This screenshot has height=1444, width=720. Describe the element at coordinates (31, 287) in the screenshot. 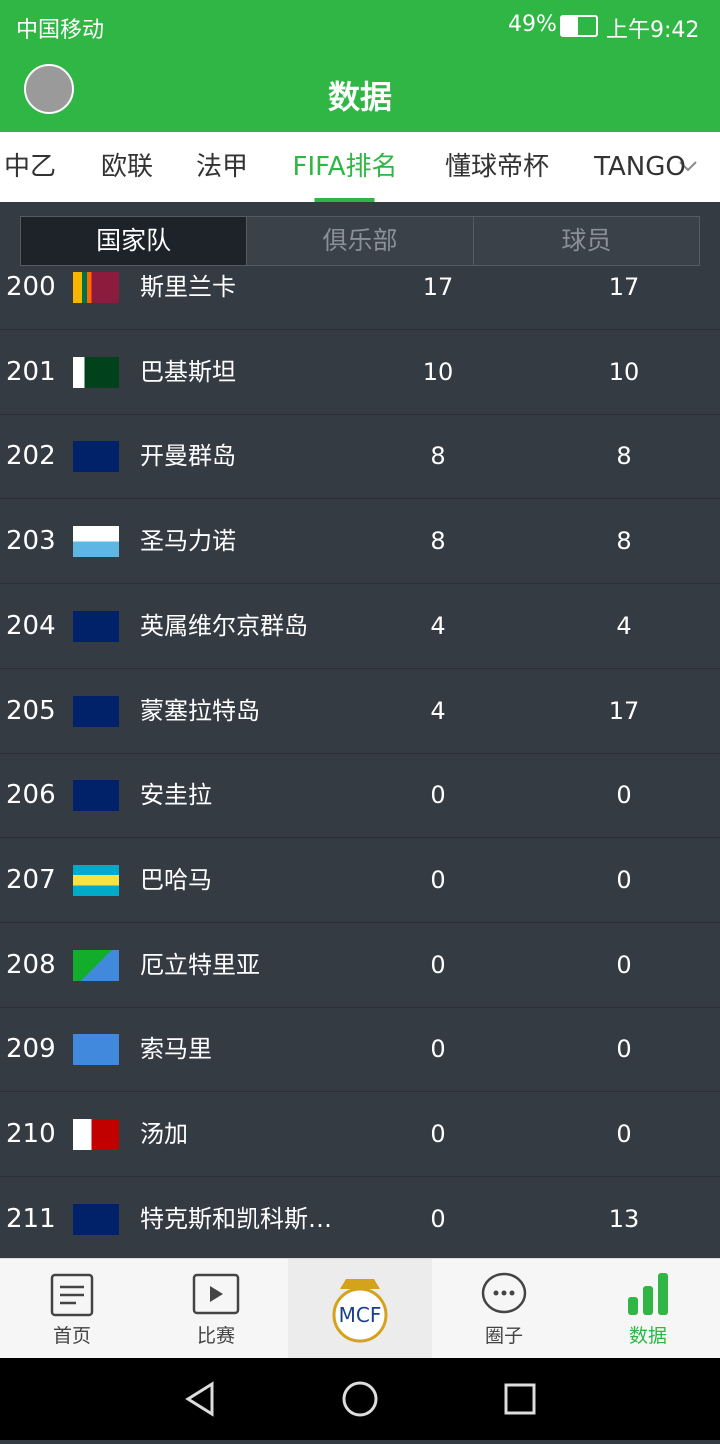

I see `rank: 200` at that location.